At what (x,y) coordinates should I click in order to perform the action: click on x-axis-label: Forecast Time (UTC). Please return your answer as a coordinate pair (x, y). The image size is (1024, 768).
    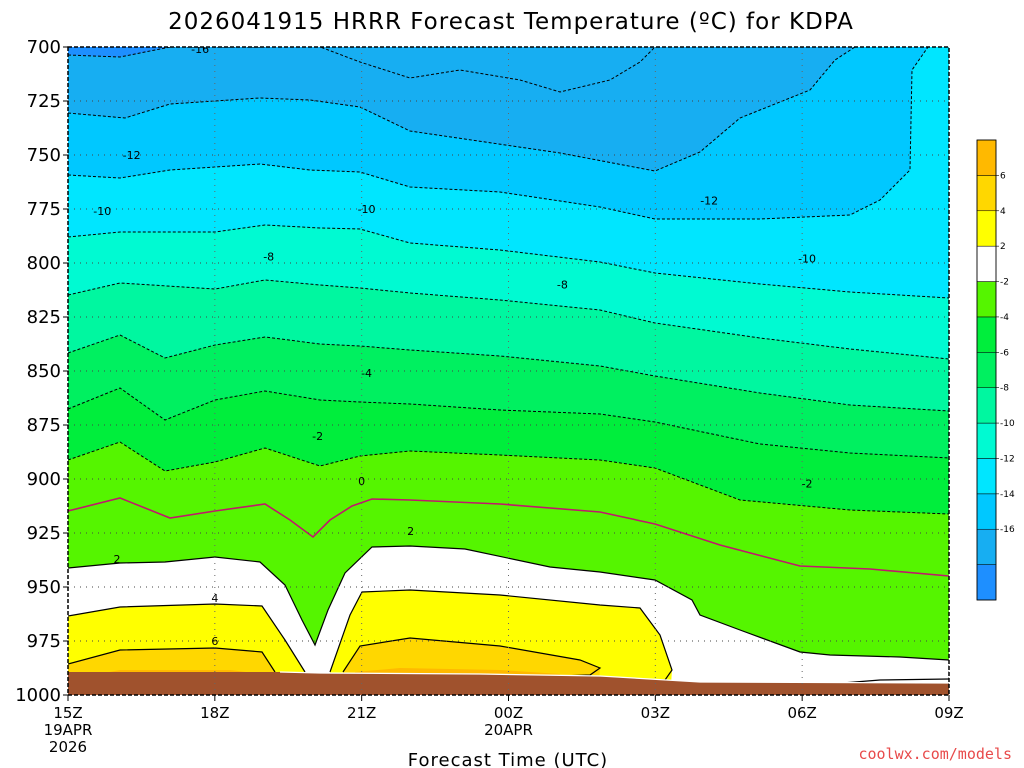
    Looking at the image, I should click on (508, 759).